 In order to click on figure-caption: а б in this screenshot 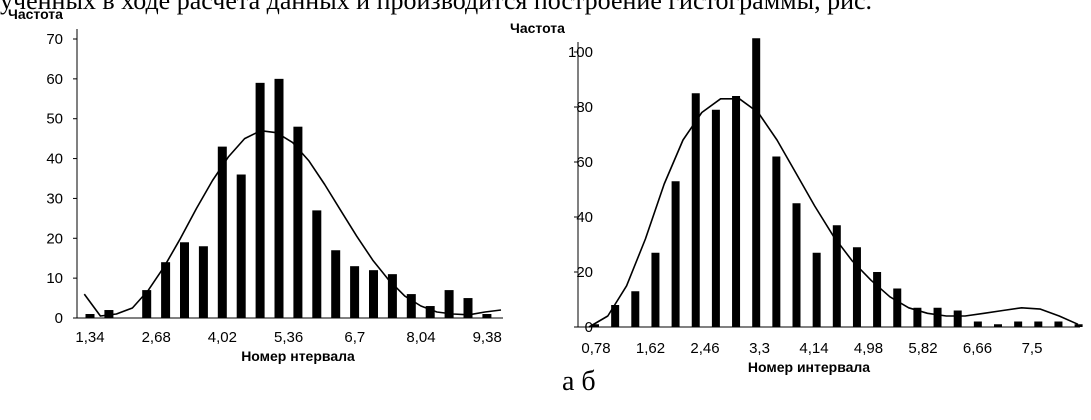, I will do `click(579, 381)`.